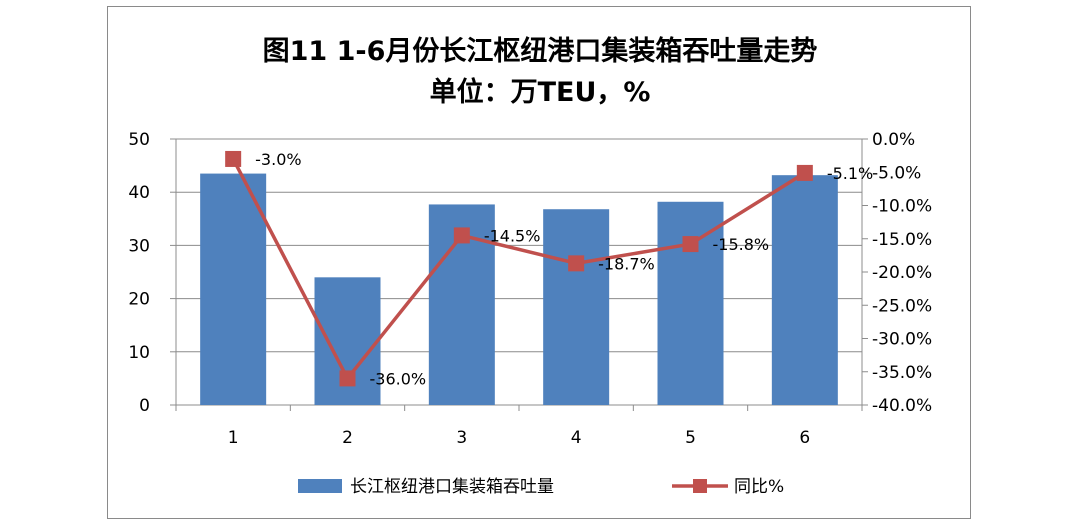 The image size is (1080, 529). What do you see at coordinates (902, 306) in the screenshot?
I see `right-tick-label: -25.0%` at bounding box center [902, 306].